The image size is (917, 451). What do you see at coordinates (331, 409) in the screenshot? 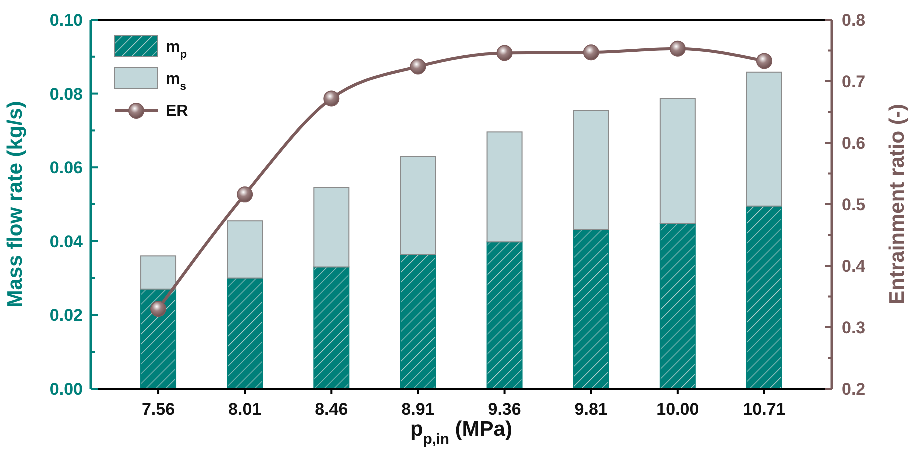
I see `x-tick-label: 8.46` at bounding box center [331, 409].